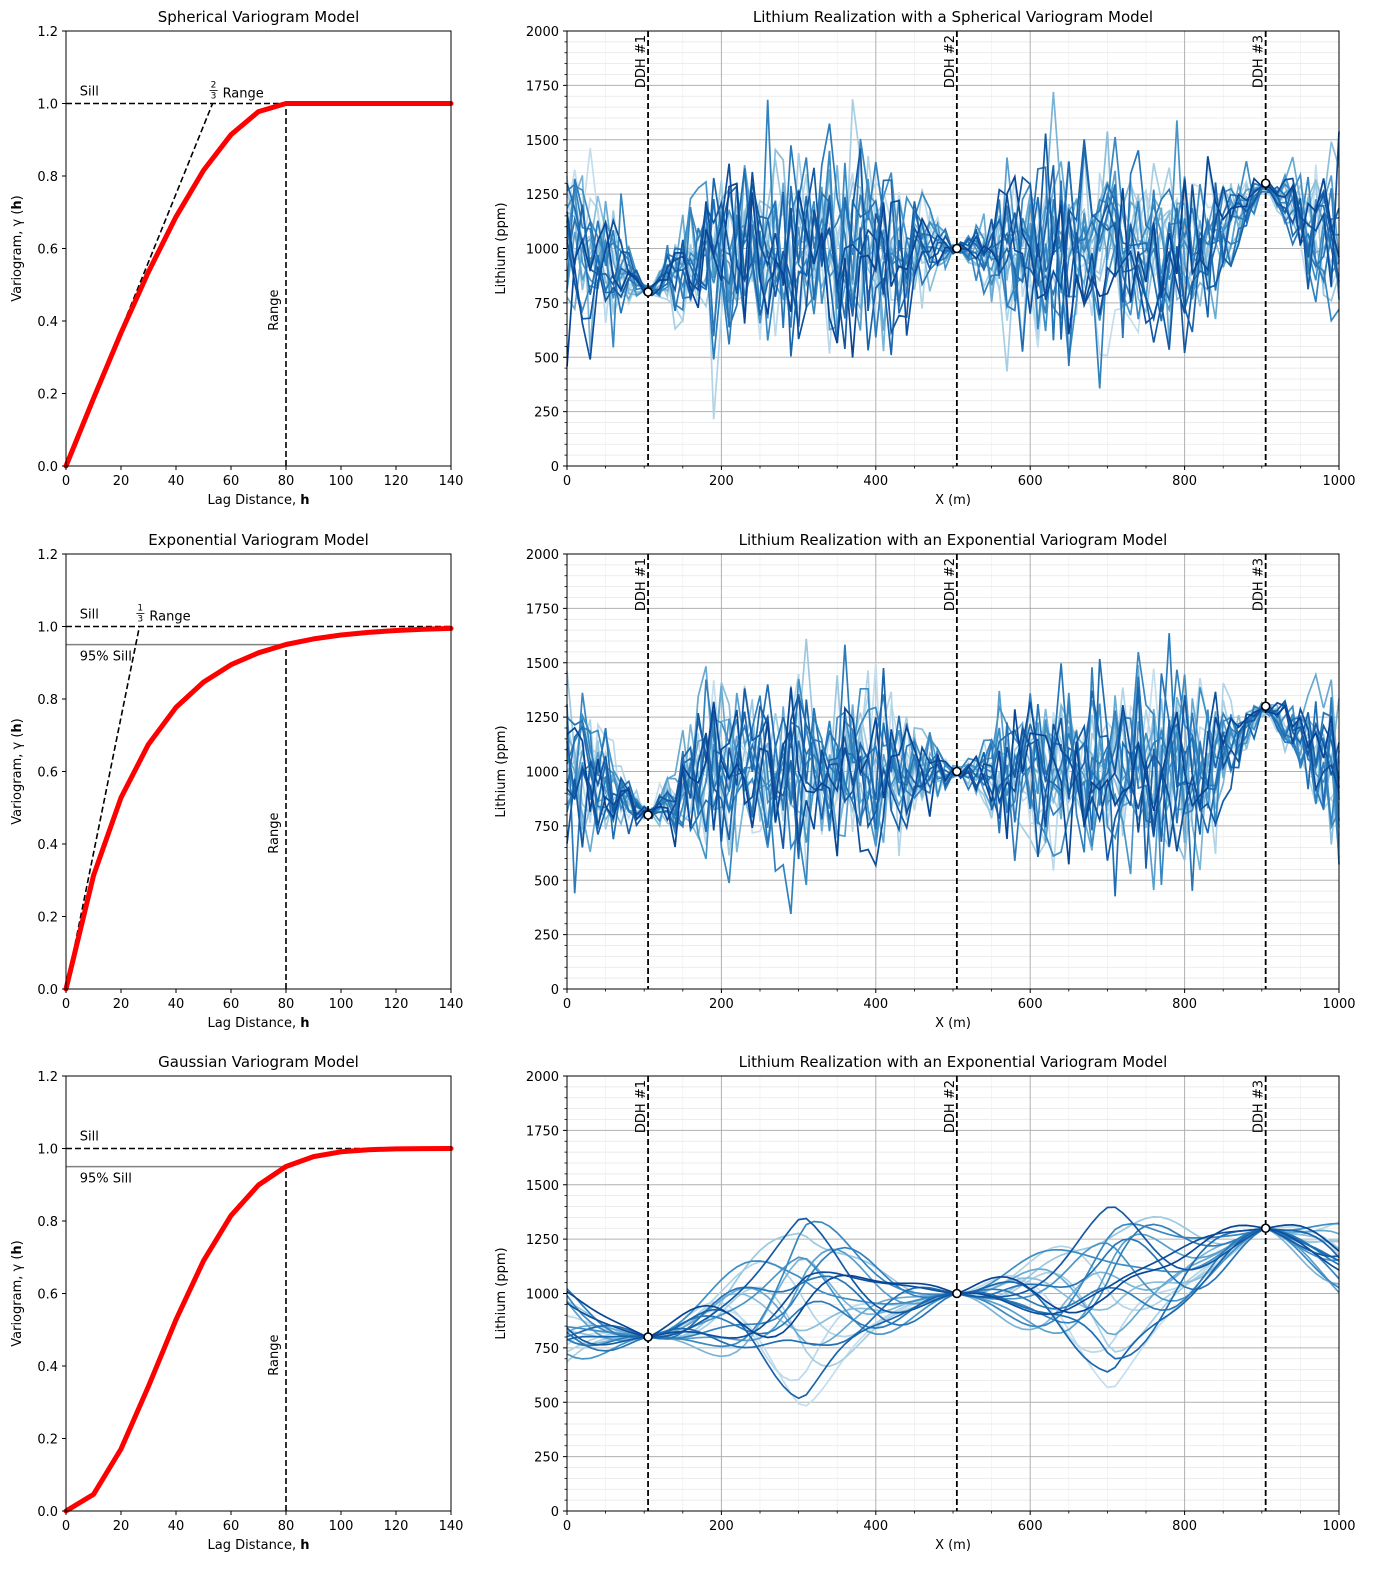  What do you see at coordinates (953, 1023) in the screenshot?
I see `x-axis-label: X (m)` at bounding box center [953, 1023].